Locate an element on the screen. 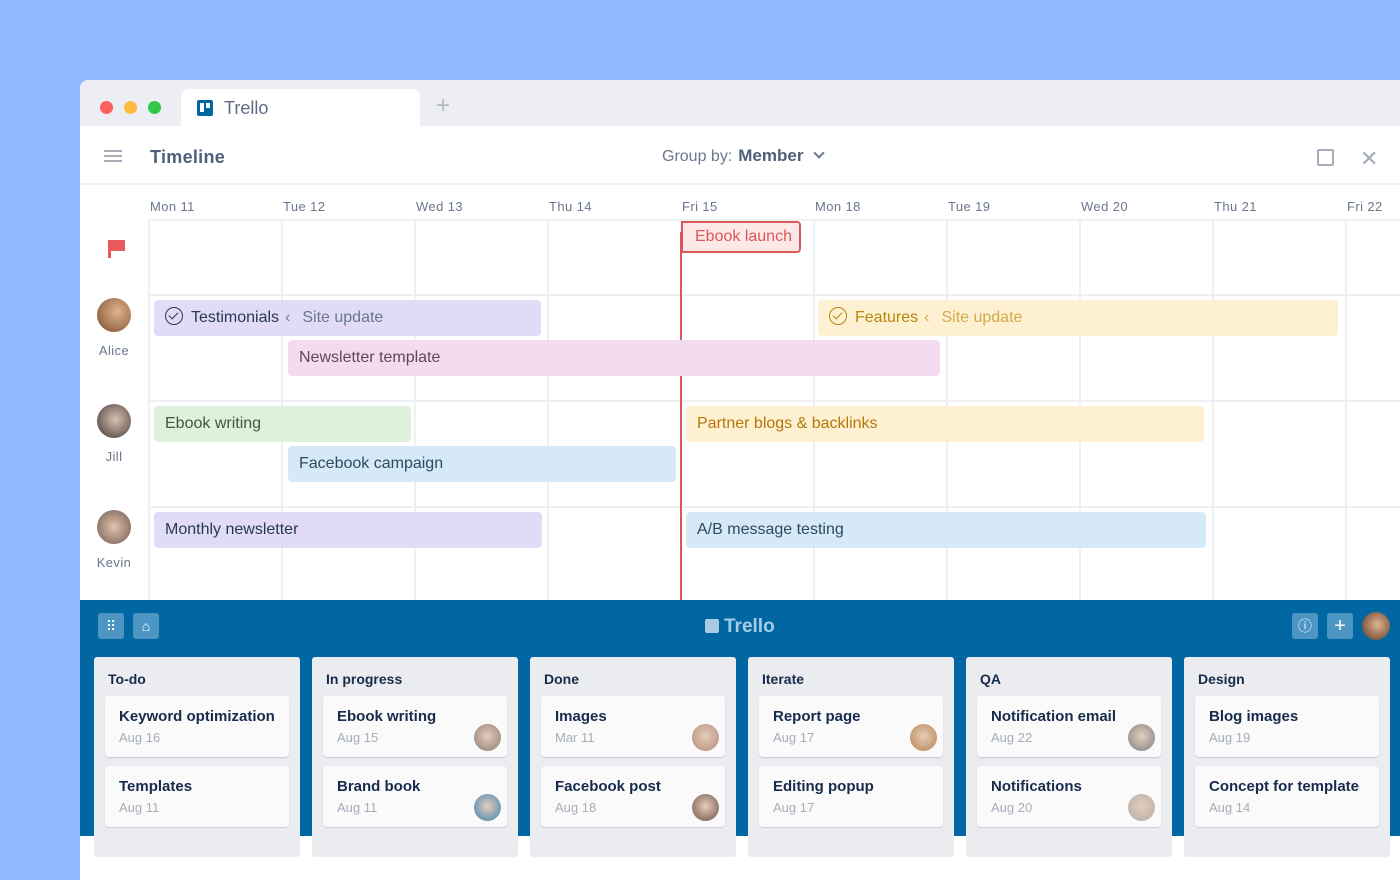 The width and height of the screenshot is (1400, 880). parent-label: Site update is located at coordinates (982, 317).